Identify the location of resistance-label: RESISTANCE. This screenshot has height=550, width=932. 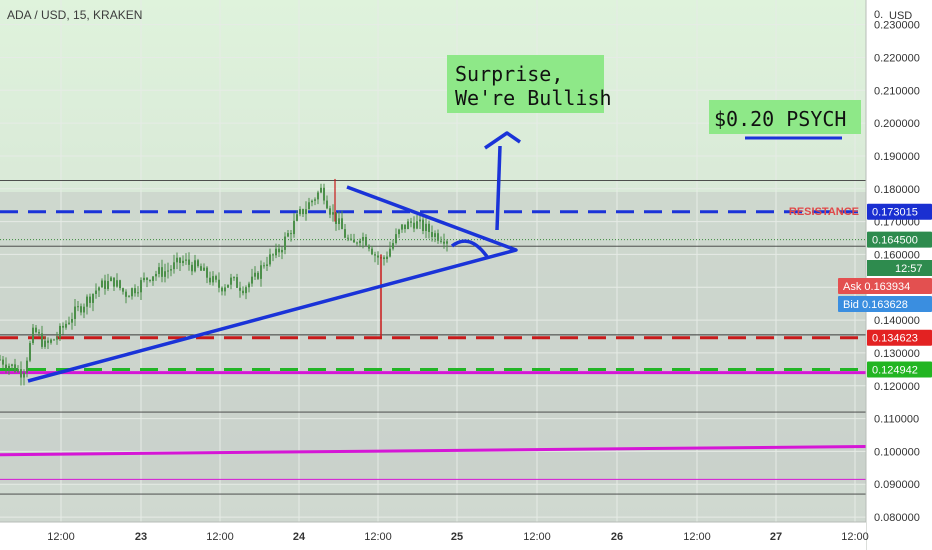
(824, 212).